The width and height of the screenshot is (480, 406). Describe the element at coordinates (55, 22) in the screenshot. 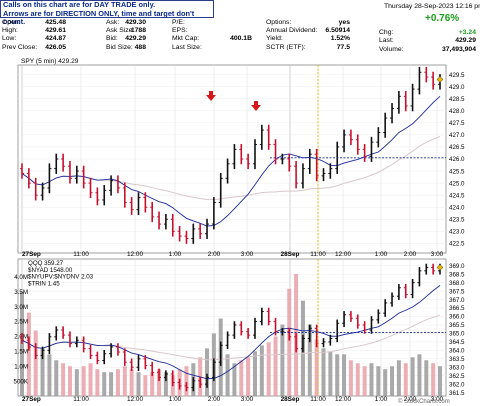

I see `quote-value: 425.48` at that location.